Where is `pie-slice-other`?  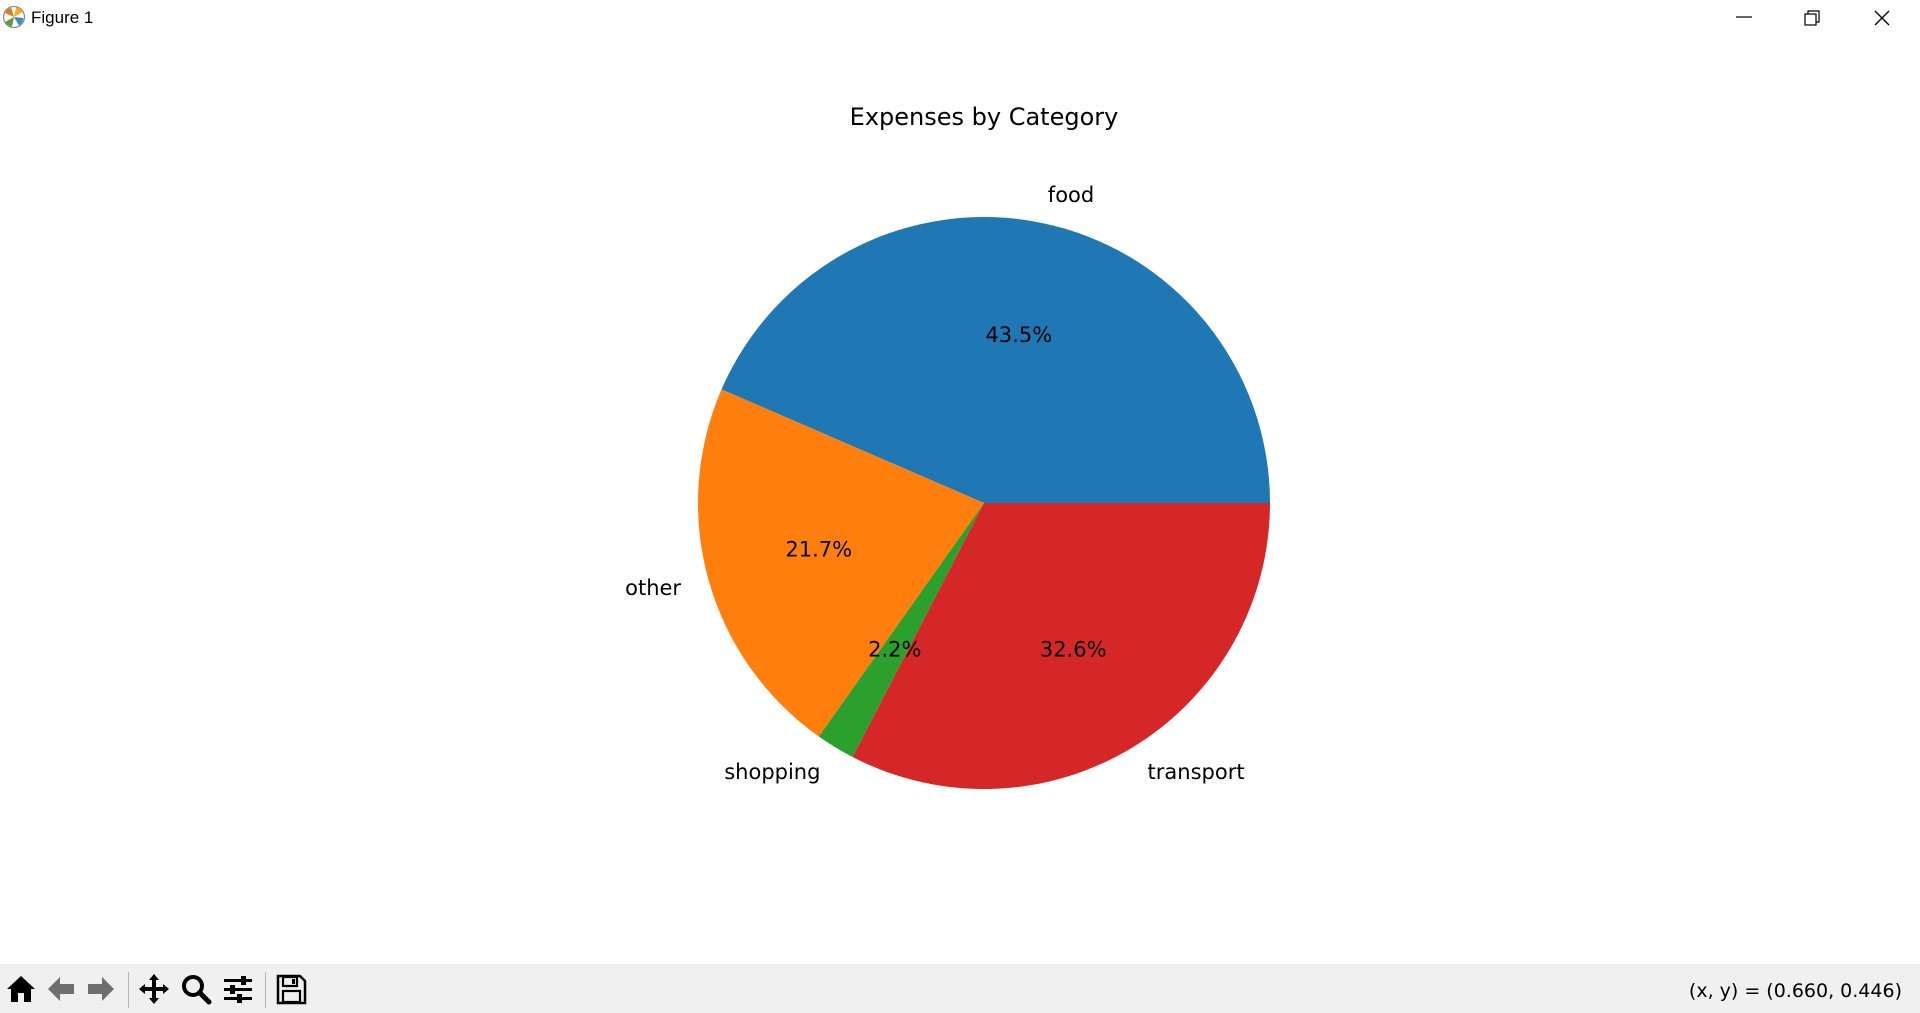 pie-slice-other is located at coordinates (840, 563).